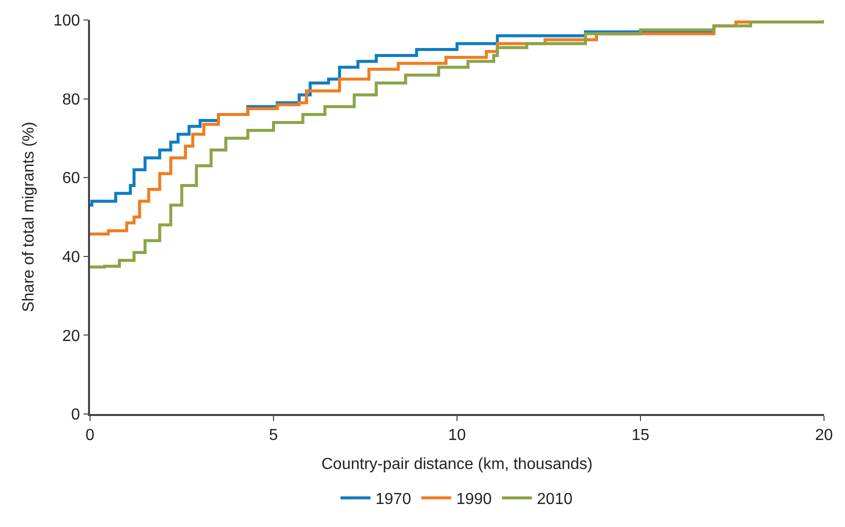 Image resolution: width=845 pixels, height=527 pixels. What do you see at coordinates (554, 499) in the screenshot?
I see `legend-label: 2010` at bounding box center [554, 499].